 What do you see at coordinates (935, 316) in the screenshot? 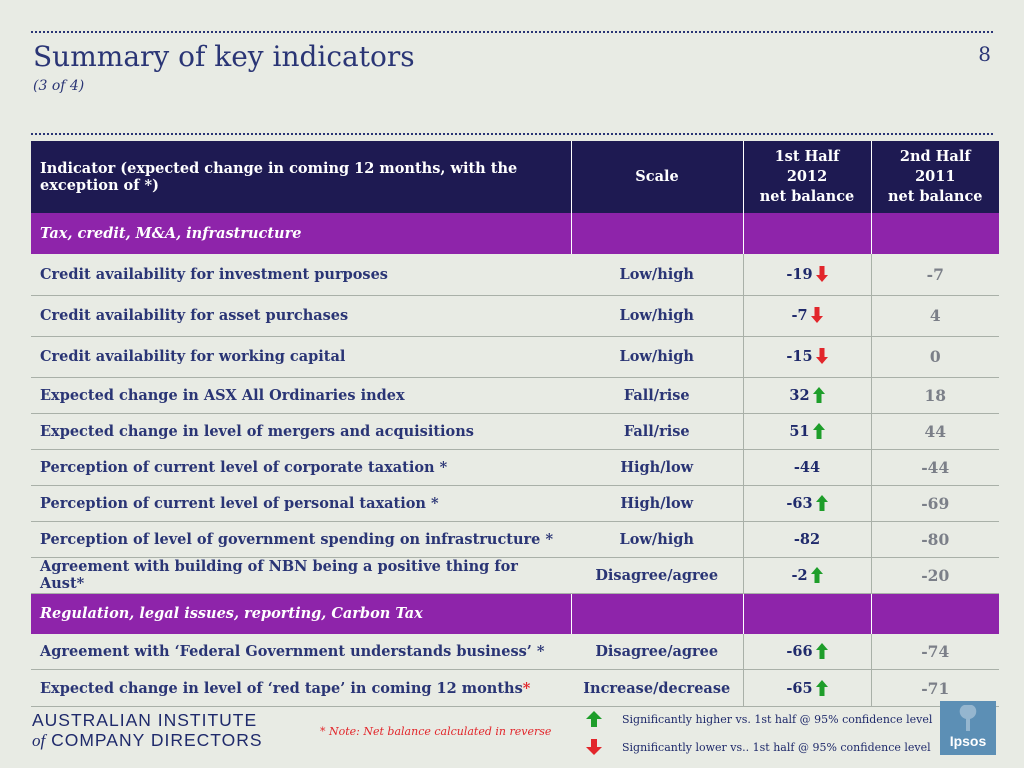
I see `h2-2011-cell: 4` at bounding box center [935, 316].